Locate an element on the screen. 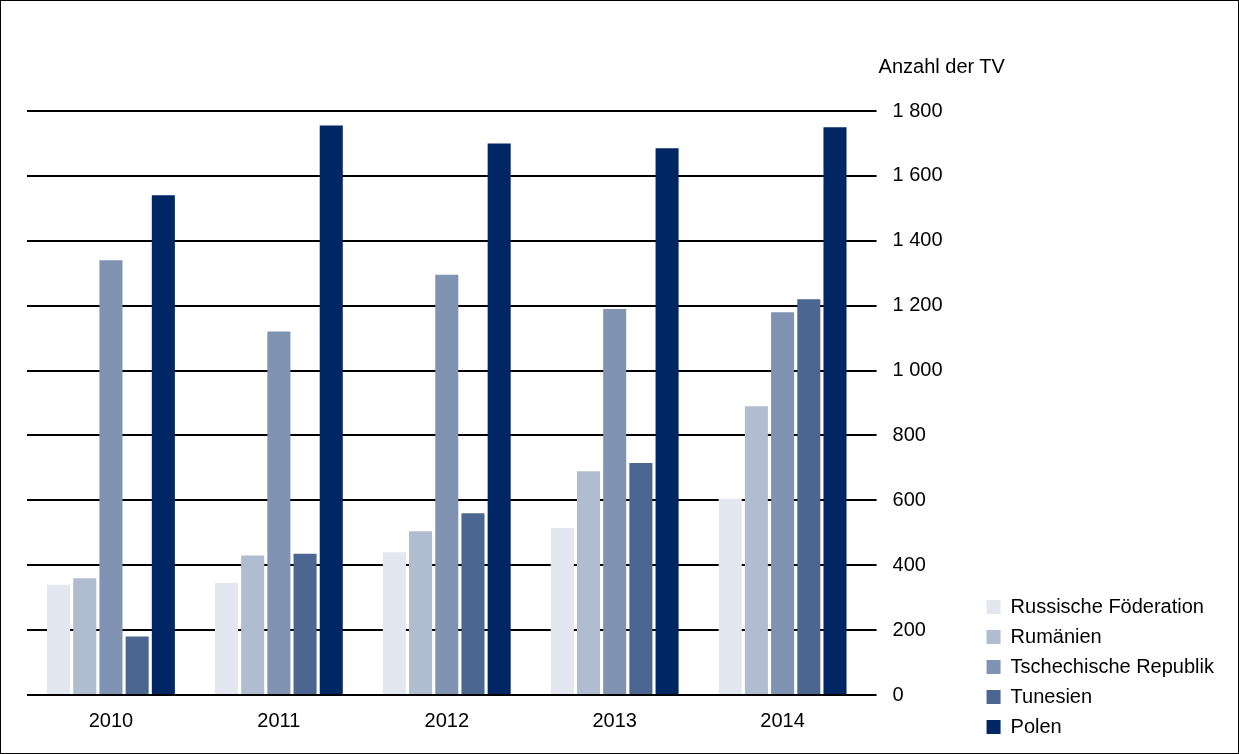 This screenshot has width=1239, height=754. x-tick-label: 2011 is located at coordinates (279, 719).